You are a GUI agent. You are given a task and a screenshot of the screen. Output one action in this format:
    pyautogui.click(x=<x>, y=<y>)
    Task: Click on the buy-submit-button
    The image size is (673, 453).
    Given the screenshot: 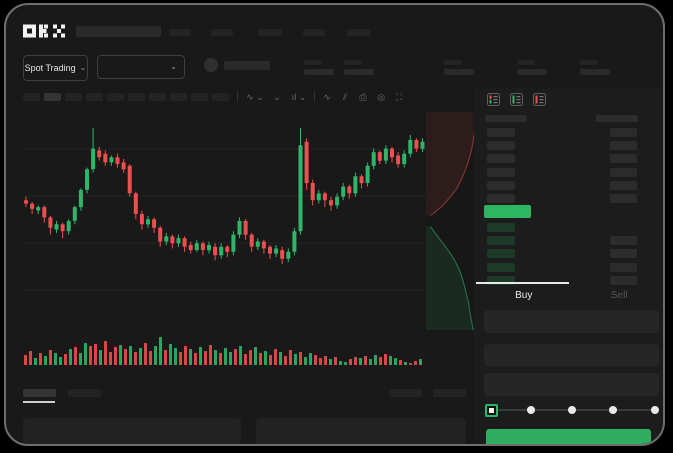 What is the action you would take?
    pyautogui.click(x=568, y=436)
    